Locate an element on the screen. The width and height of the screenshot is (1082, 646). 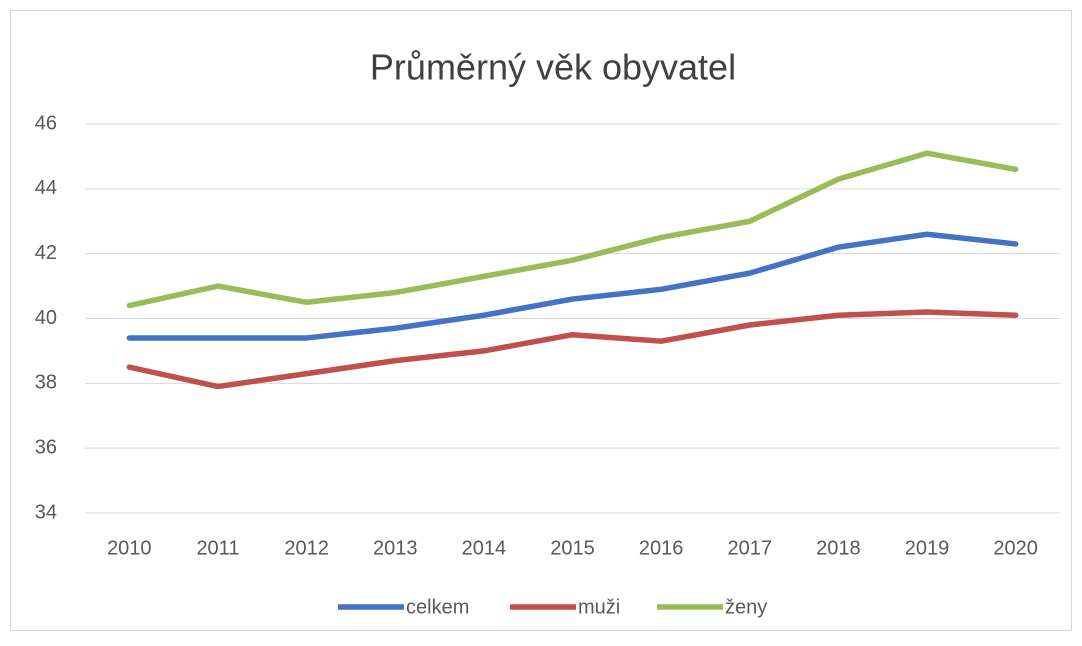
x-tick-label: 2018 is located at coordinates (838, 548).